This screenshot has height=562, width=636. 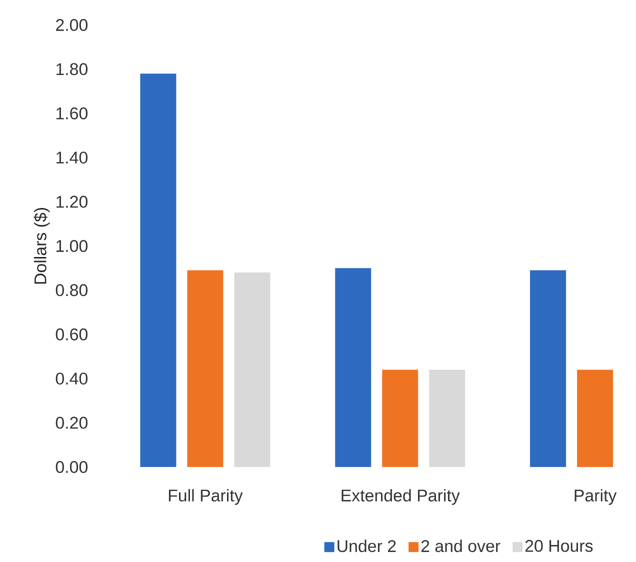 I want to click on y-tick-label: 1.00, so click(x=72, y=246).